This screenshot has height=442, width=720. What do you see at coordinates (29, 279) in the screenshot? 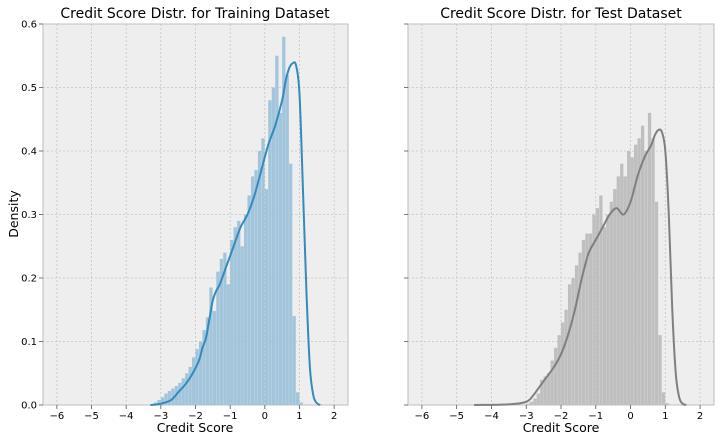
I see `y-tick-label: 0.2` at bounding box center [29, 279].